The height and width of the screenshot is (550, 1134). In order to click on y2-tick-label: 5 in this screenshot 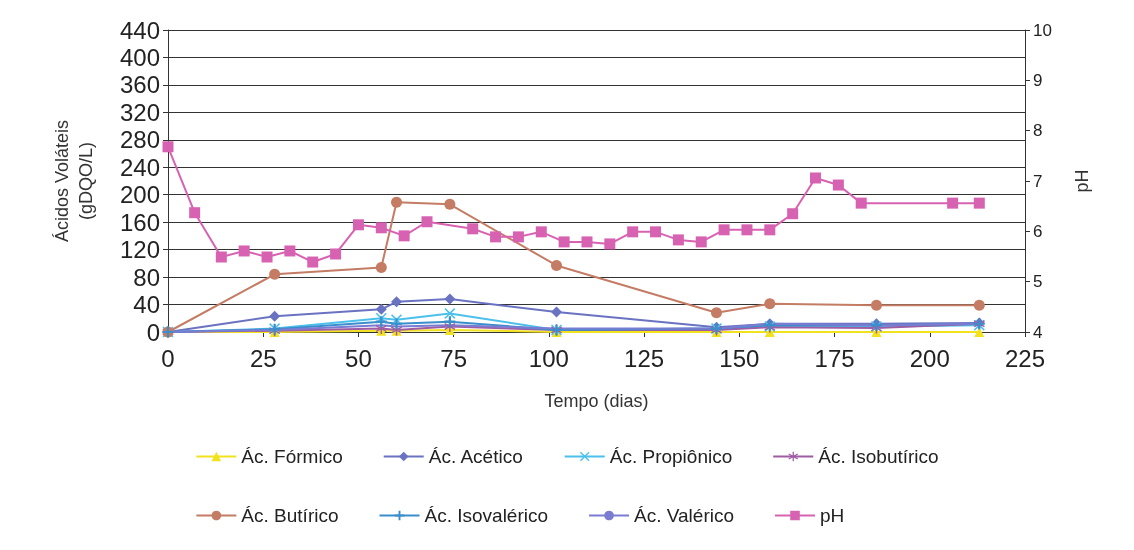, I will do `click(1038, 282)`.